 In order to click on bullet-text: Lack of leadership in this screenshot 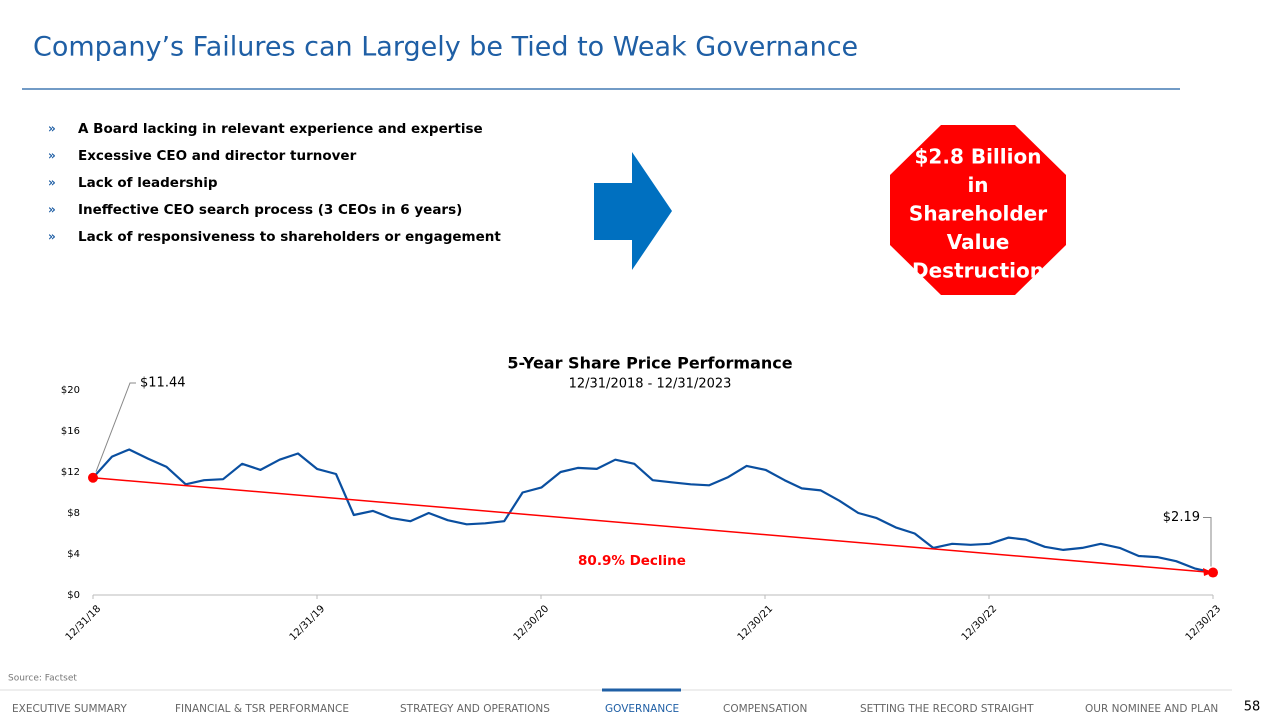, I will do `click(148, 183)`.